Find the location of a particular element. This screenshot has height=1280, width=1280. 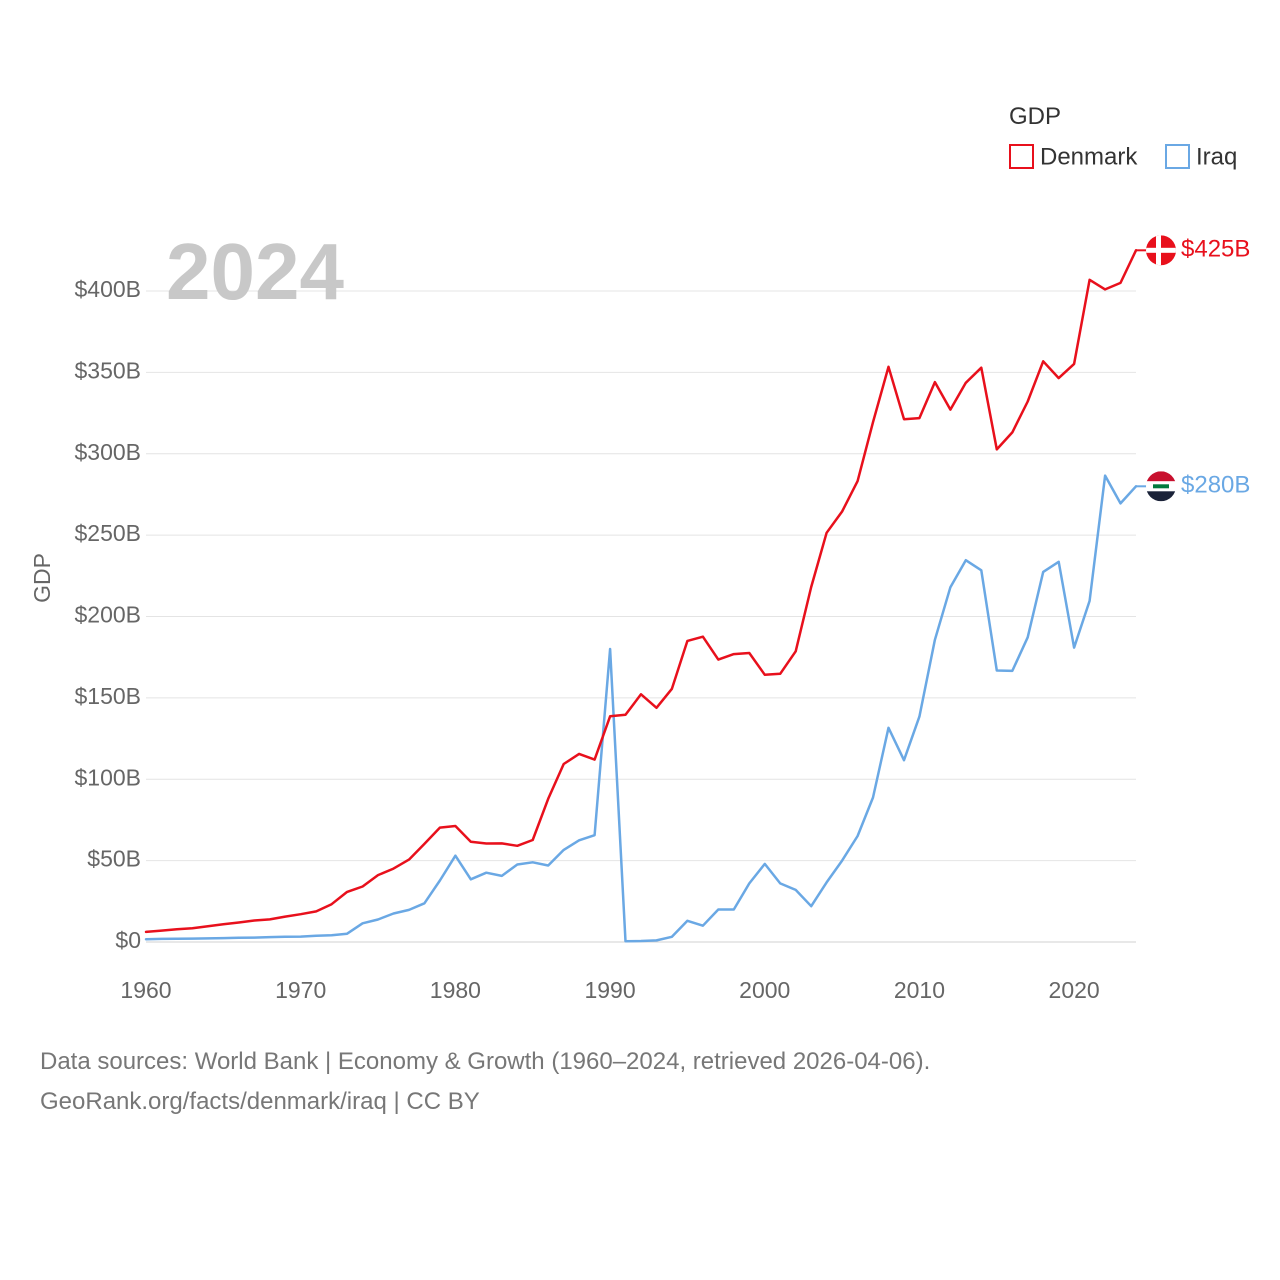

y-tick-label: $0 is located at coordinates (128, 940).